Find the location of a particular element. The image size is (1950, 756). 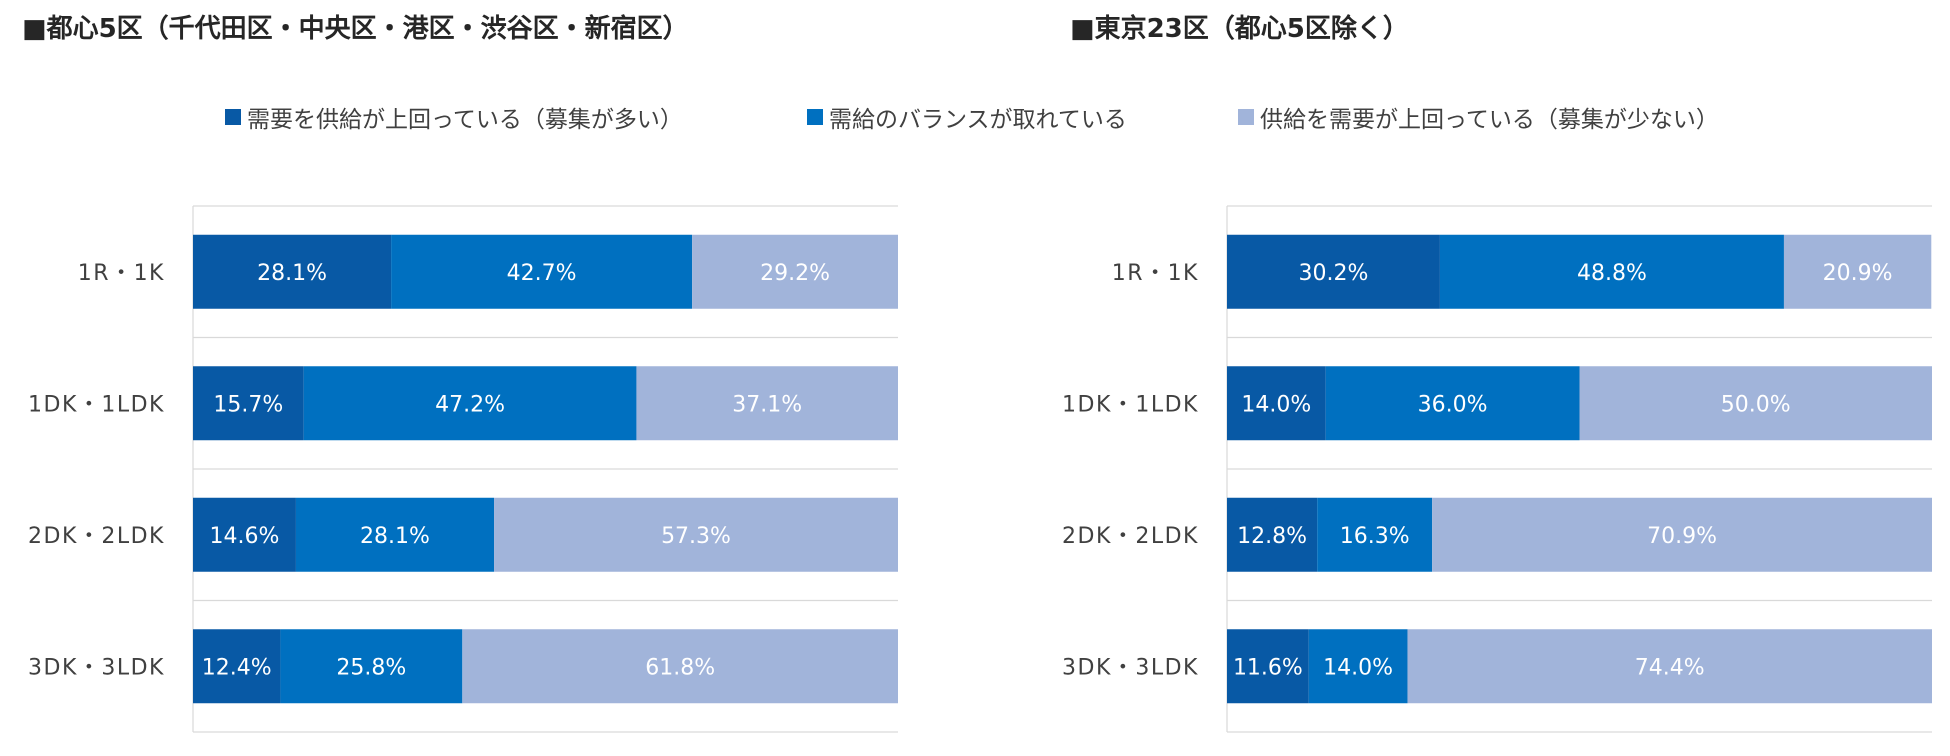

data-label: 42.7% is located at coordinates (542, 273).